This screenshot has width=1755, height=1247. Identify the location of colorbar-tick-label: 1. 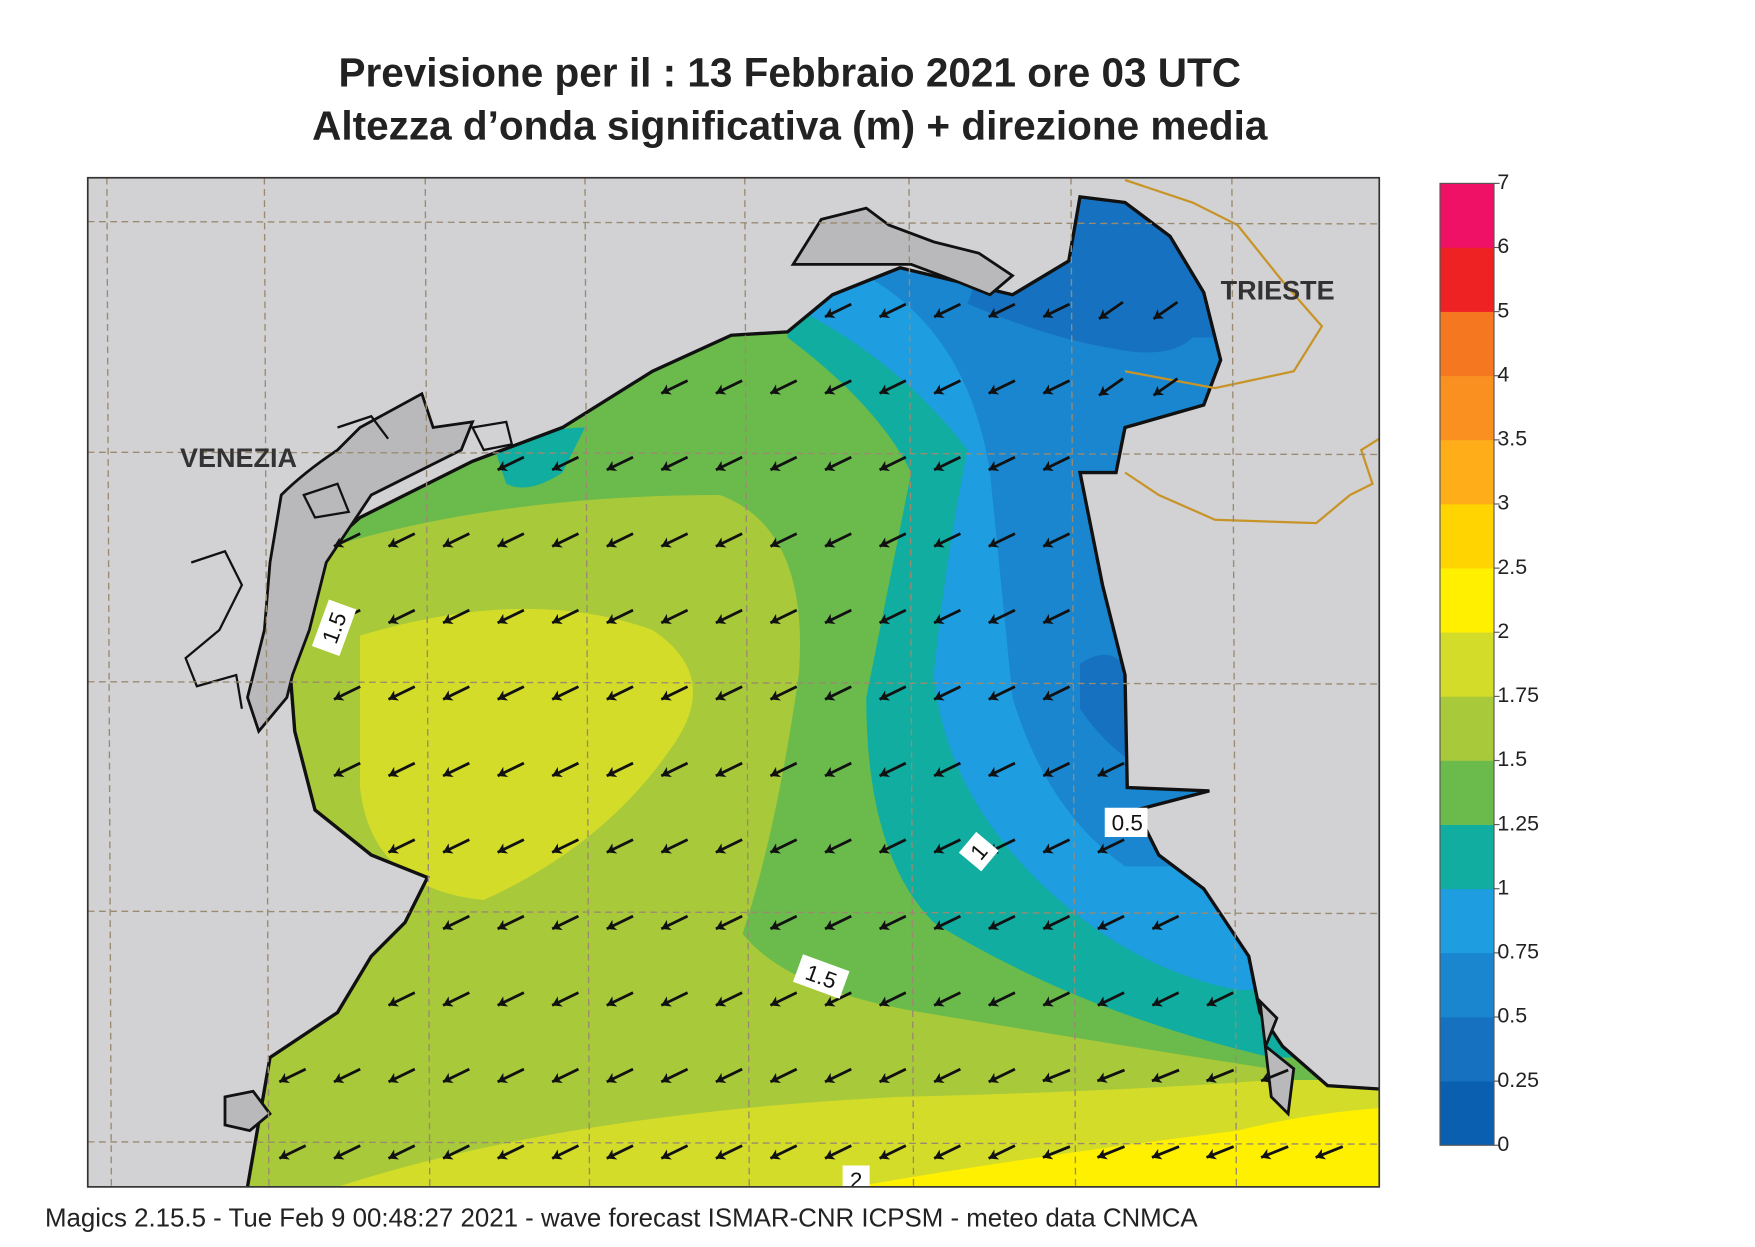
(1503, 887).